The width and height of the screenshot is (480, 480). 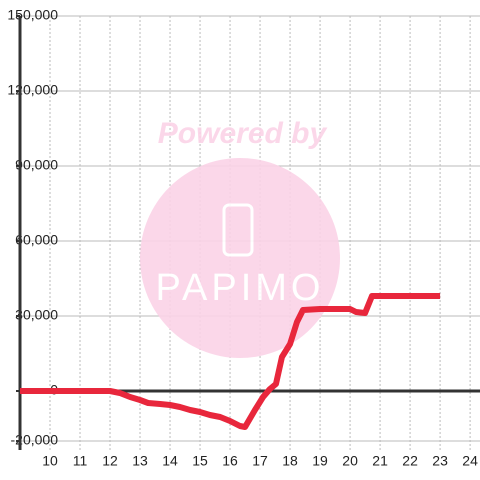 I want to click on y-tick-label: 30,000, so click(x=36, y=315).